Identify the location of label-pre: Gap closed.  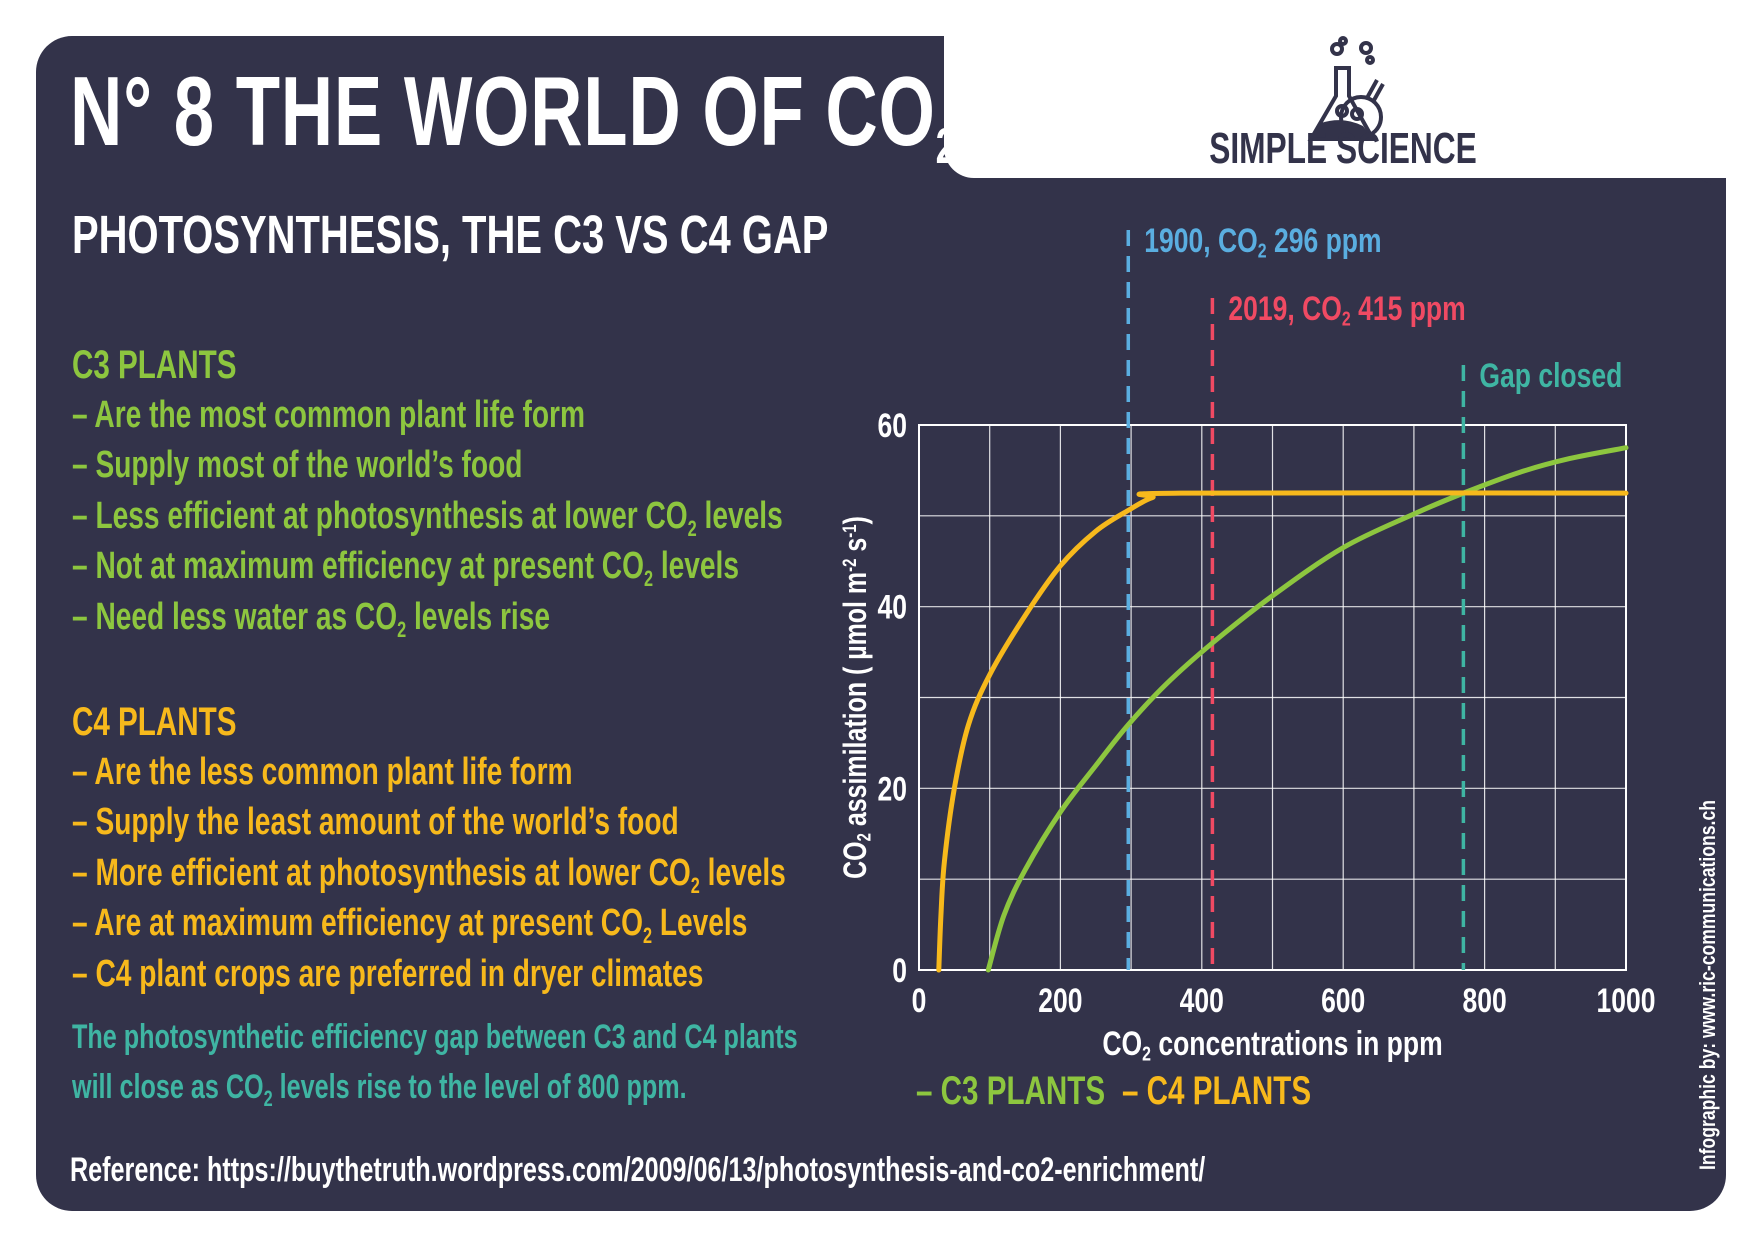
(1550, 376).